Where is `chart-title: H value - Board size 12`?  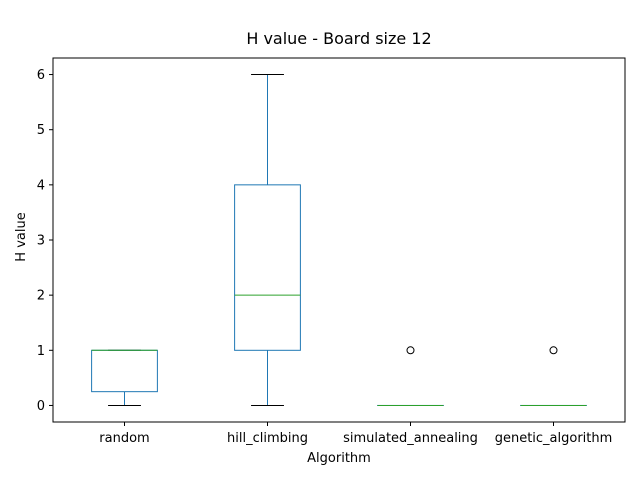 chart-title: H value - Board size 12 is located at coordinates (338, 38).